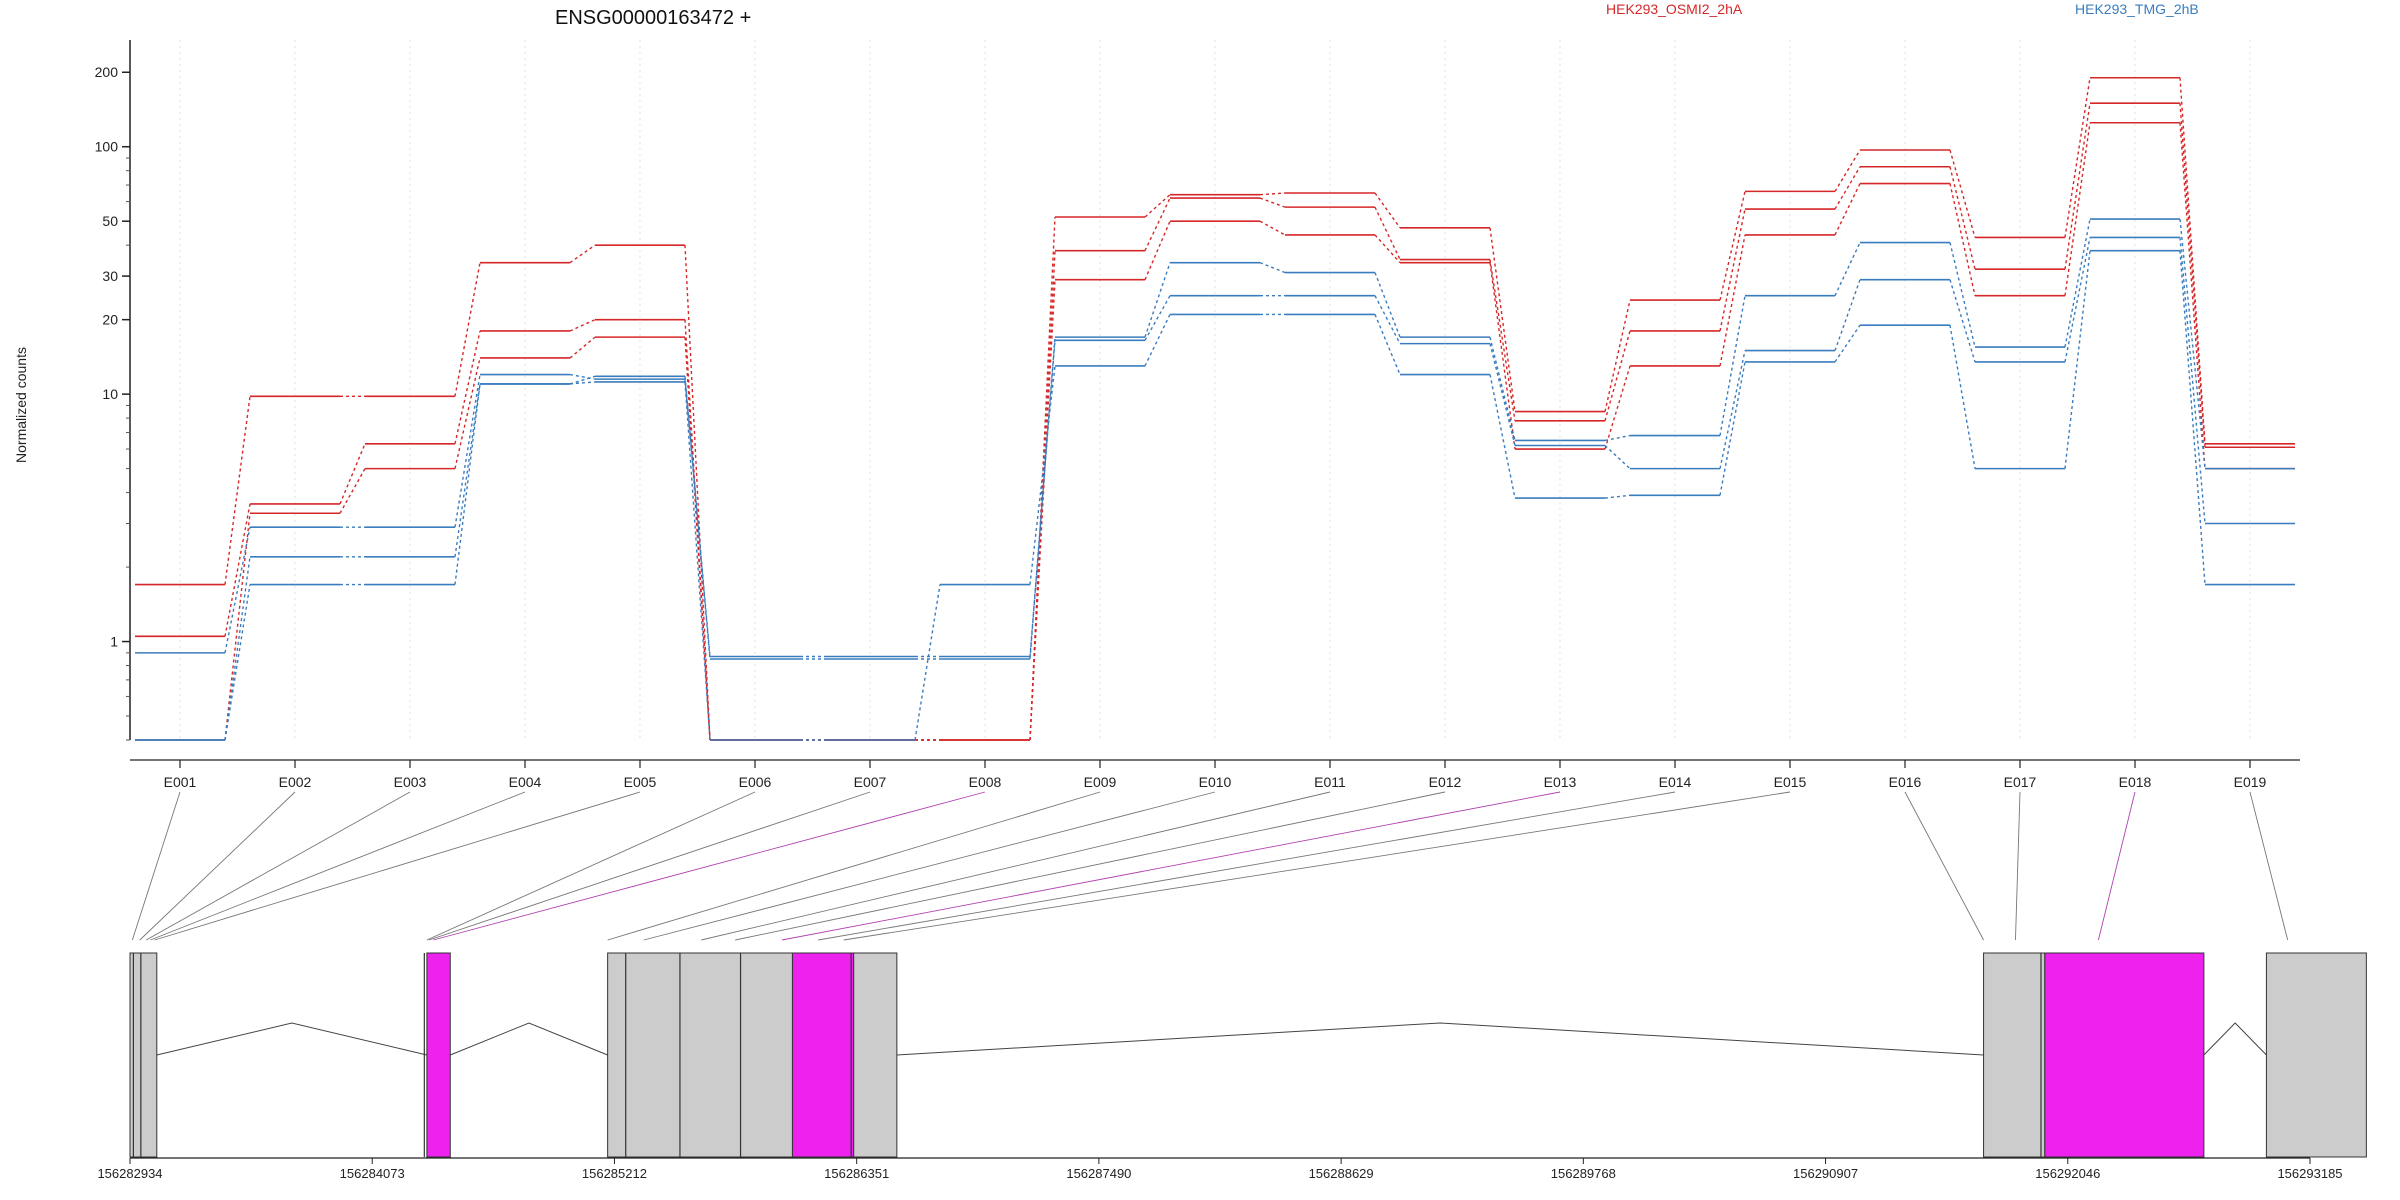  What do you see at coordinates (1560, 782) in the screenshot?
I see `x-tick-label-e013: E013` at bounding box center [1560, 782].